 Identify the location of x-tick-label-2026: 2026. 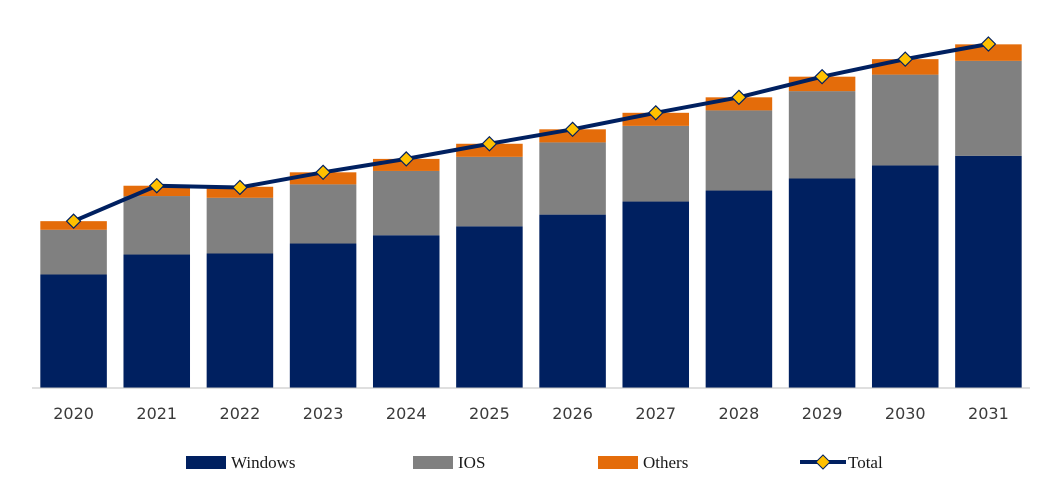
(572, 413).